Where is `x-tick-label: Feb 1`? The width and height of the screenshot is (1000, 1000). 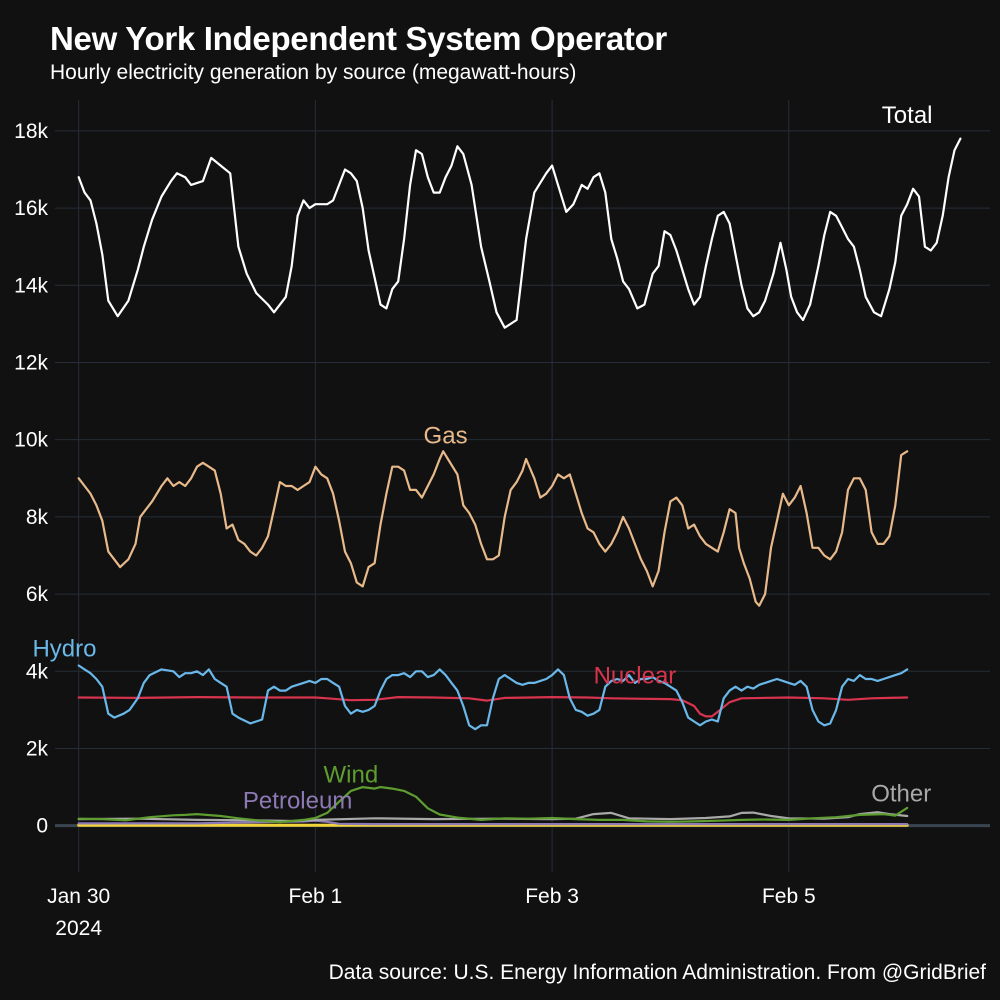 x-tick-label: Feb 1 is located at coordinates (316, 896).